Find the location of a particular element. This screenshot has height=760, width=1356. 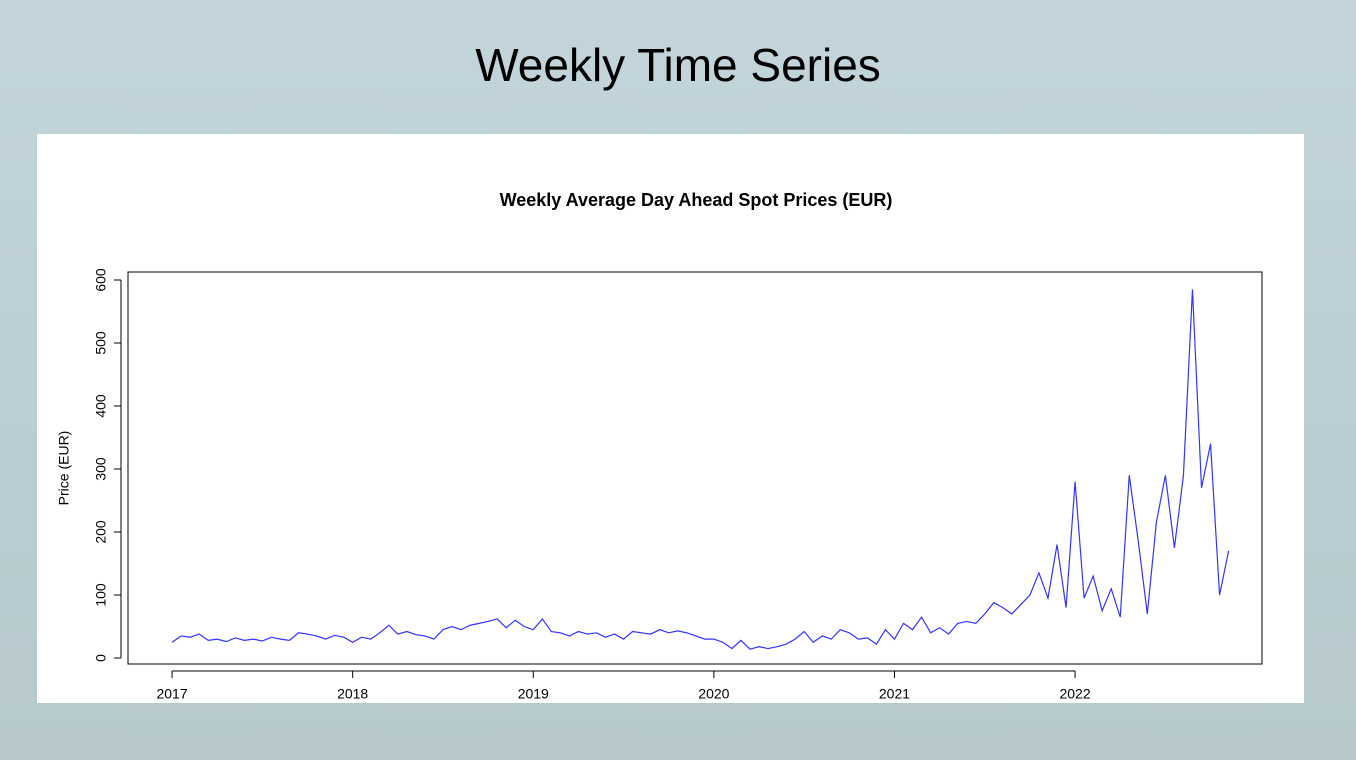

y-tick-label: 600 is located at coordinates (101, 280).